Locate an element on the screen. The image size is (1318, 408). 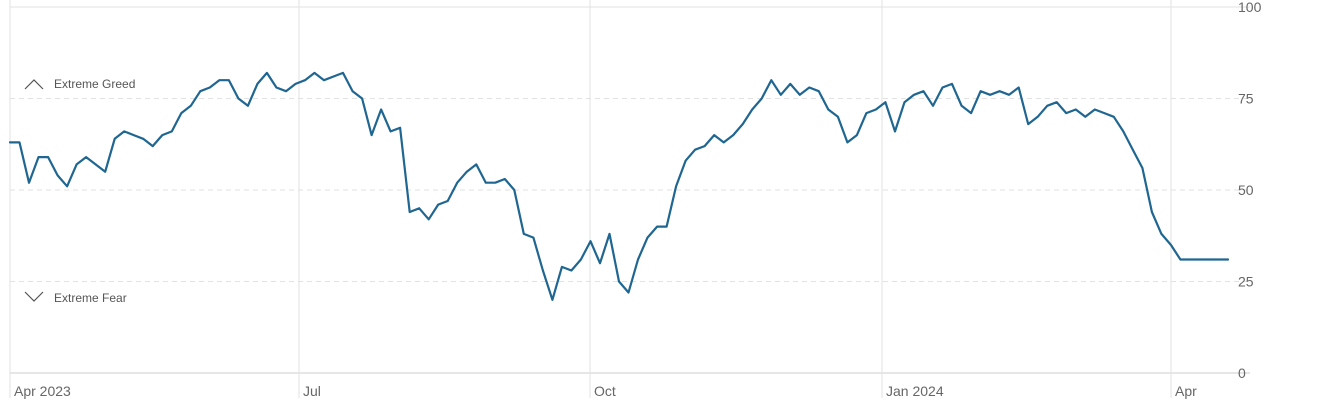
y-tick-label: 100 is located at coordinates (1250, 7).